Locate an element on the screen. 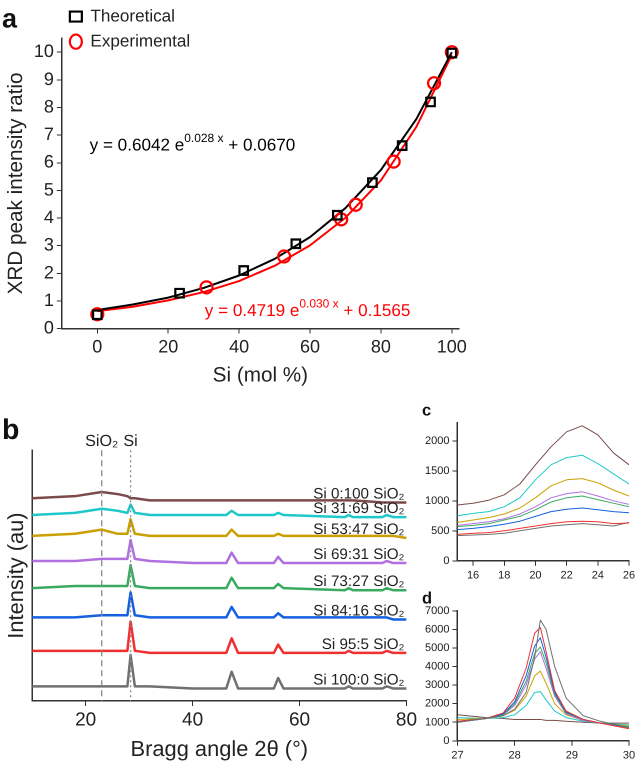  x-tick-label: 26 is located at coordinates (629, 575).